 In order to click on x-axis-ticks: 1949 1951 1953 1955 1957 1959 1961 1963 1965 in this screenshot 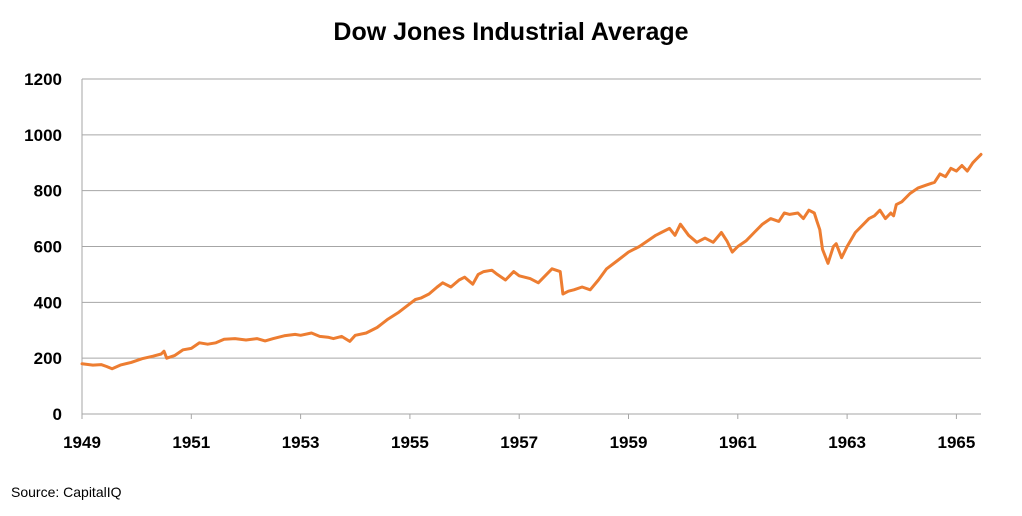, I will do `click(519, 433)`.